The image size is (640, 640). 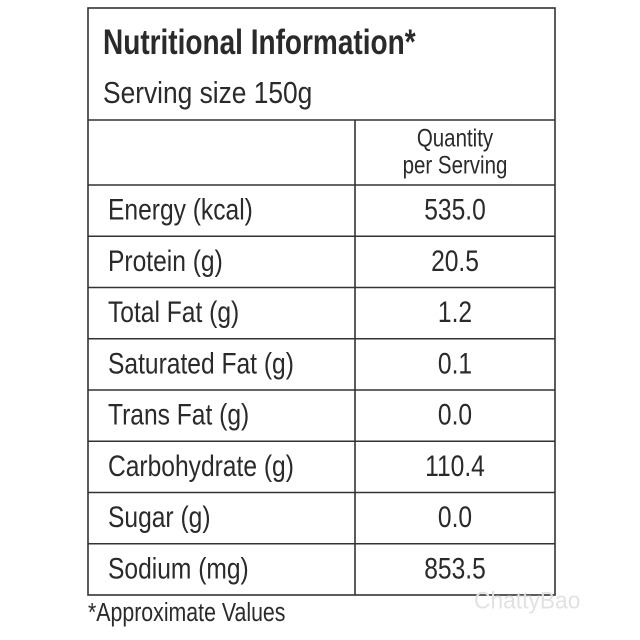 What do you see at coordinates (173, 312) in the screenshot?
I see `nutrient-name: Total Fat (g)` at bounding box center [173, 312].